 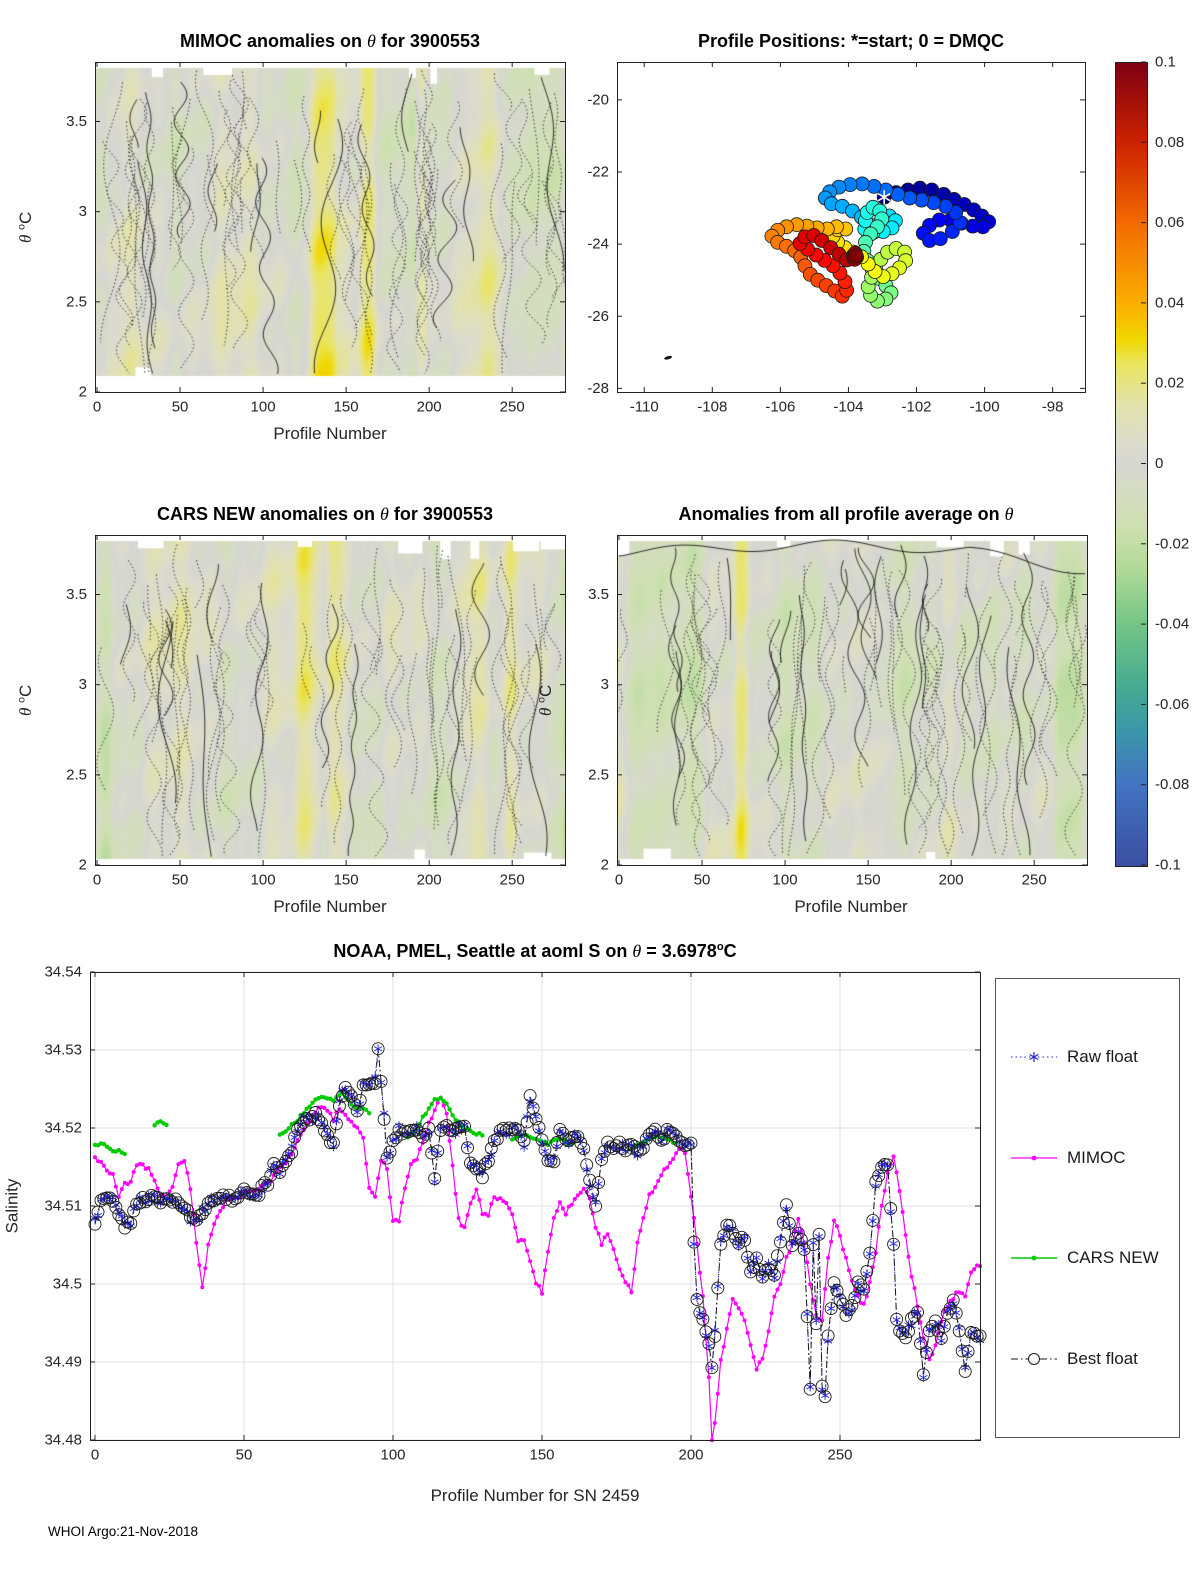 What do you see at coordinates (985, 406) in the screenshot?
I see `svg-text: -100` at bounding box center [985, 406].